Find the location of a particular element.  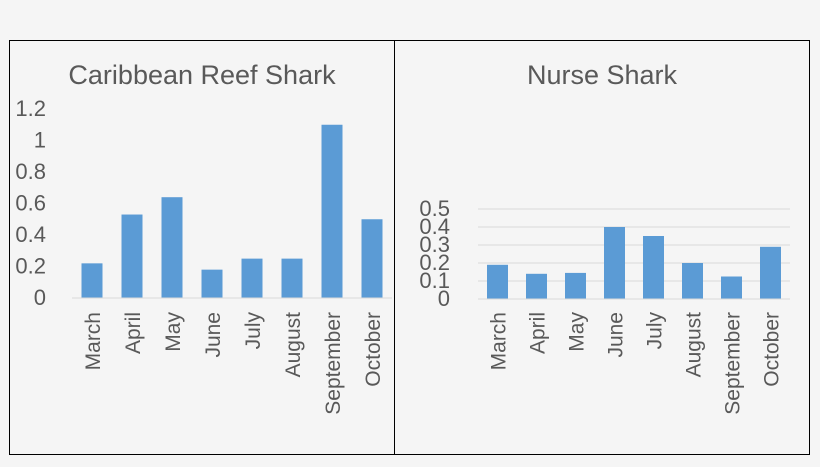

y-tick-labels: 0 0.2 0.4 0.6 0.8 1 1.2 is located at coordinates (30, 203).